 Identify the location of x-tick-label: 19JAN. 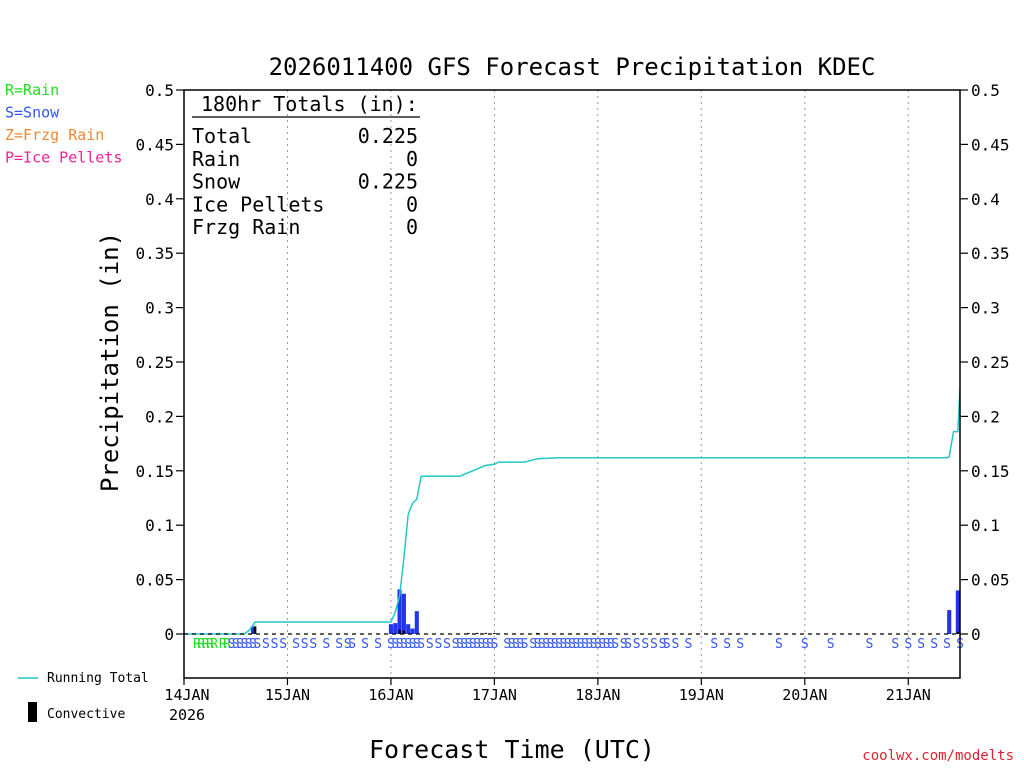
(701, 695).